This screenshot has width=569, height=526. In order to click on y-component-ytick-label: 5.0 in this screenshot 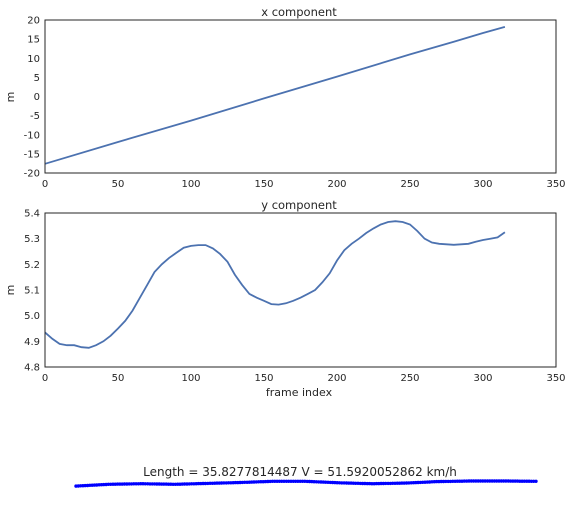, I will do `click(32, 316)`.